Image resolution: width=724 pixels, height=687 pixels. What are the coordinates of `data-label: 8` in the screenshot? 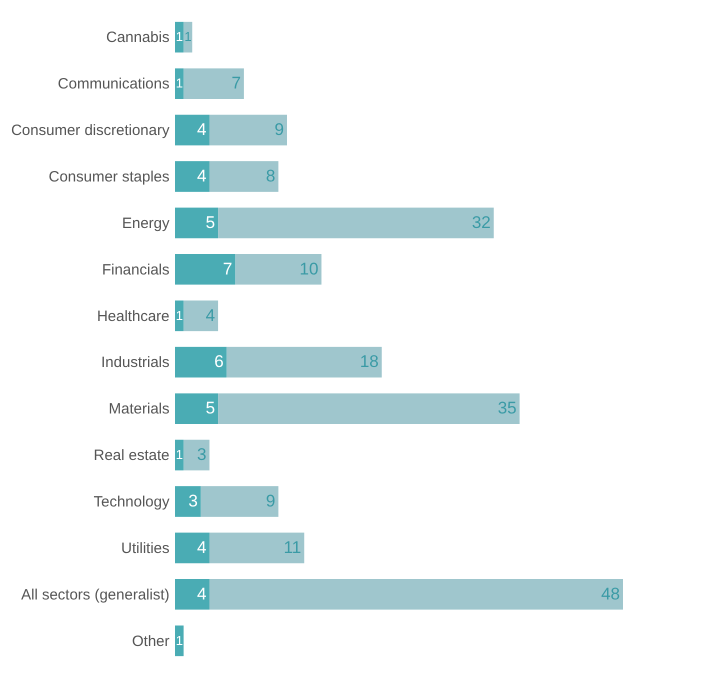 It's located at (271, 176).